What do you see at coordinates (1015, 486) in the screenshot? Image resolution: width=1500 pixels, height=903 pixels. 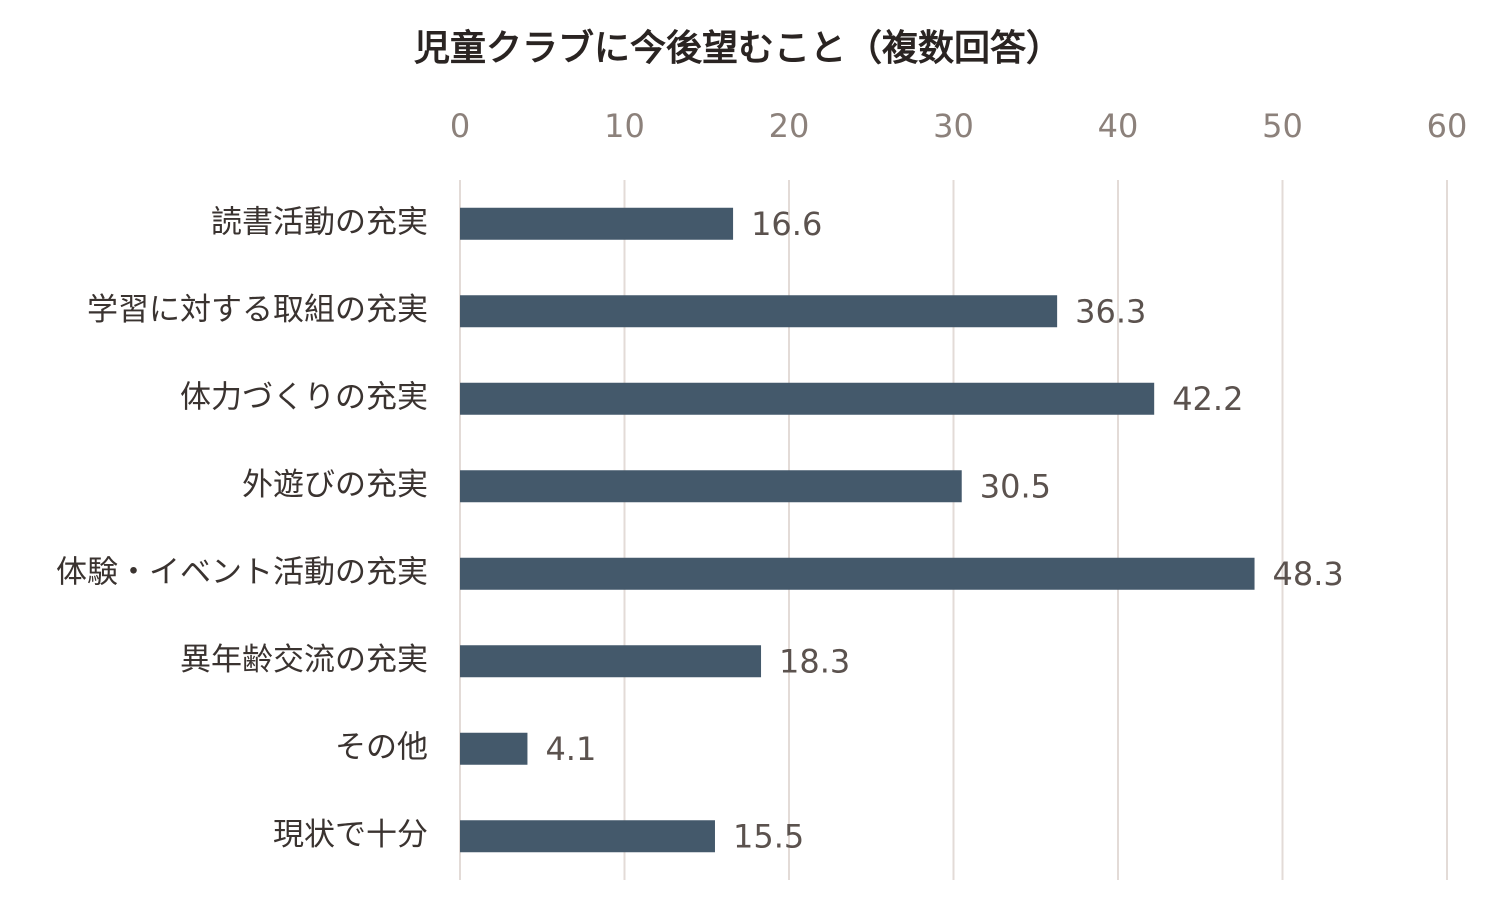 I see `value-label: 30.5` at bounding box center [1015, 486].